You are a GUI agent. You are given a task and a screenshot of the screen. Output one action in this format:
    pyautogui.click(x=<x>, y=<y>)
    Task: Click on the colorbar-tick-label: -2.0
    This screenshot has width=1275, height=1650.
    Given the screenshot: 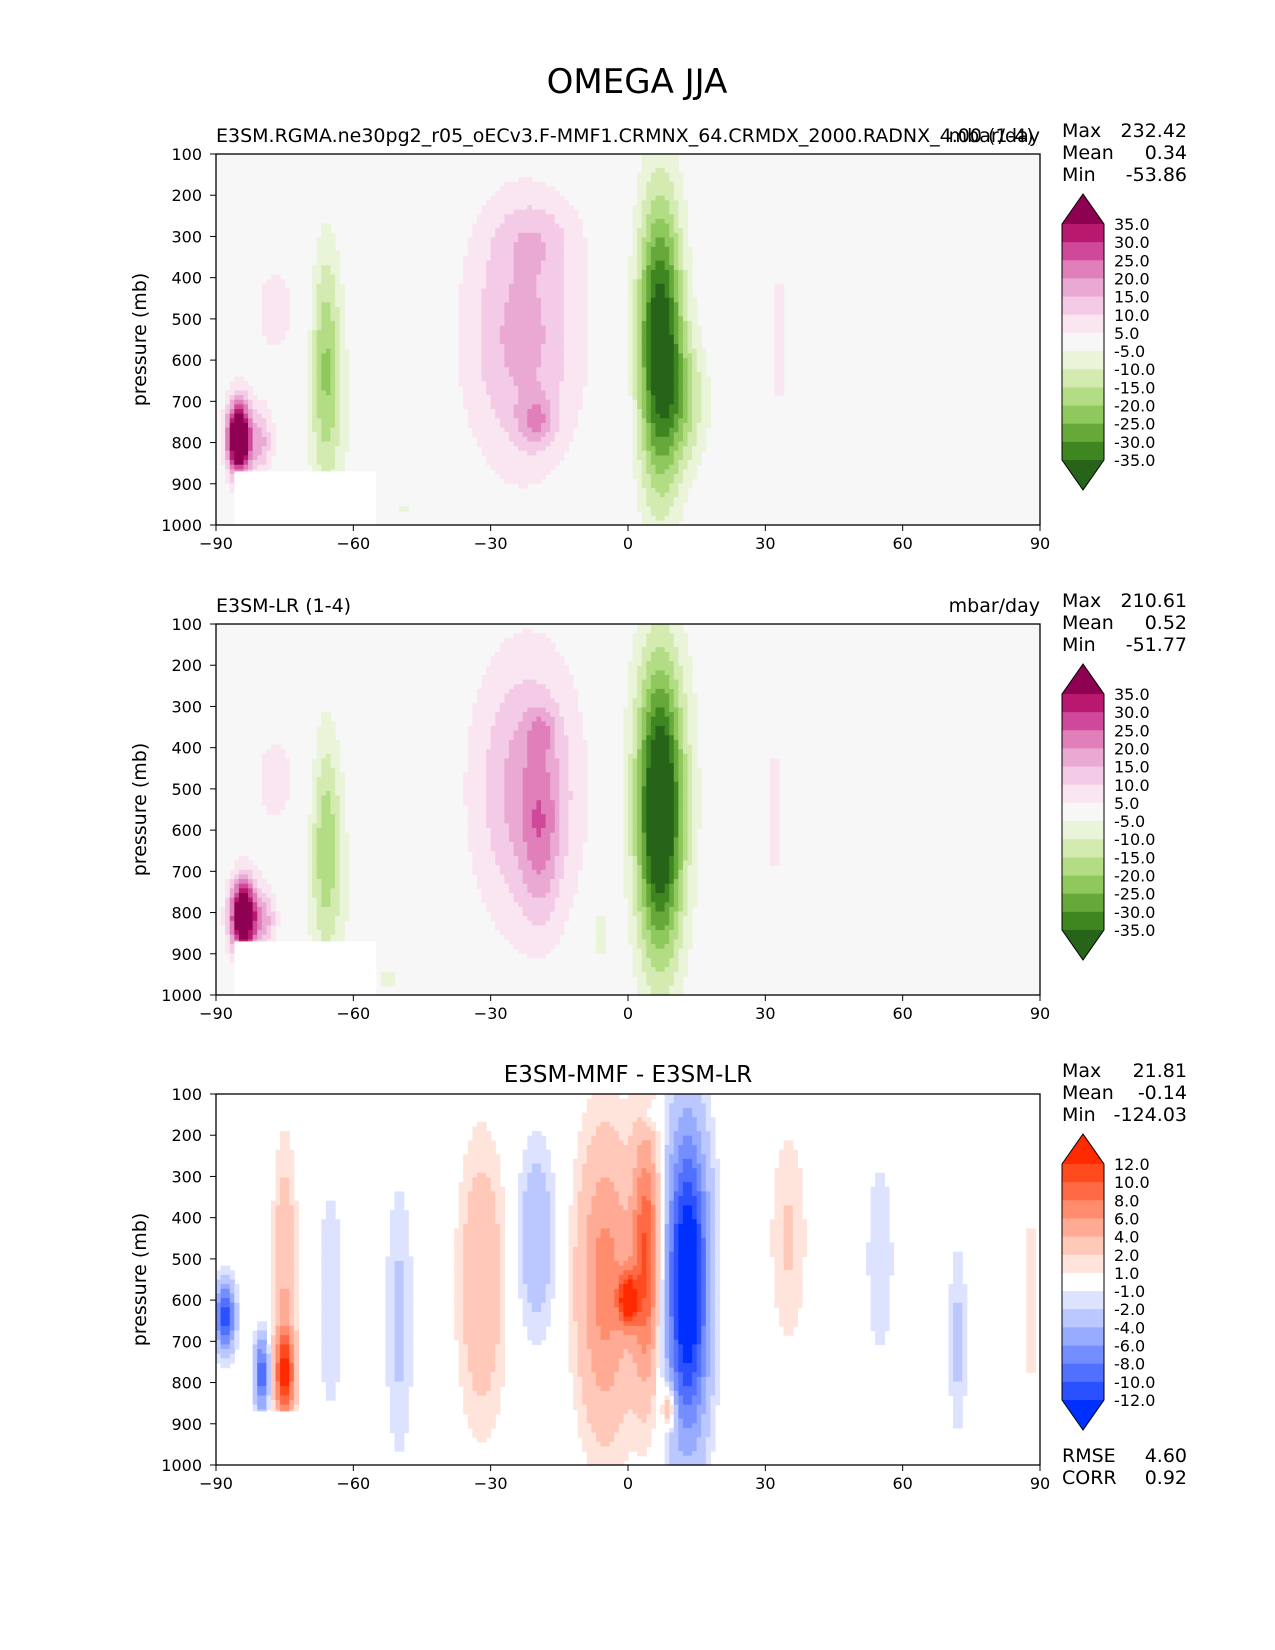 What is the action you would take?
    pyautogui.click(x=1129, y=1309)
    